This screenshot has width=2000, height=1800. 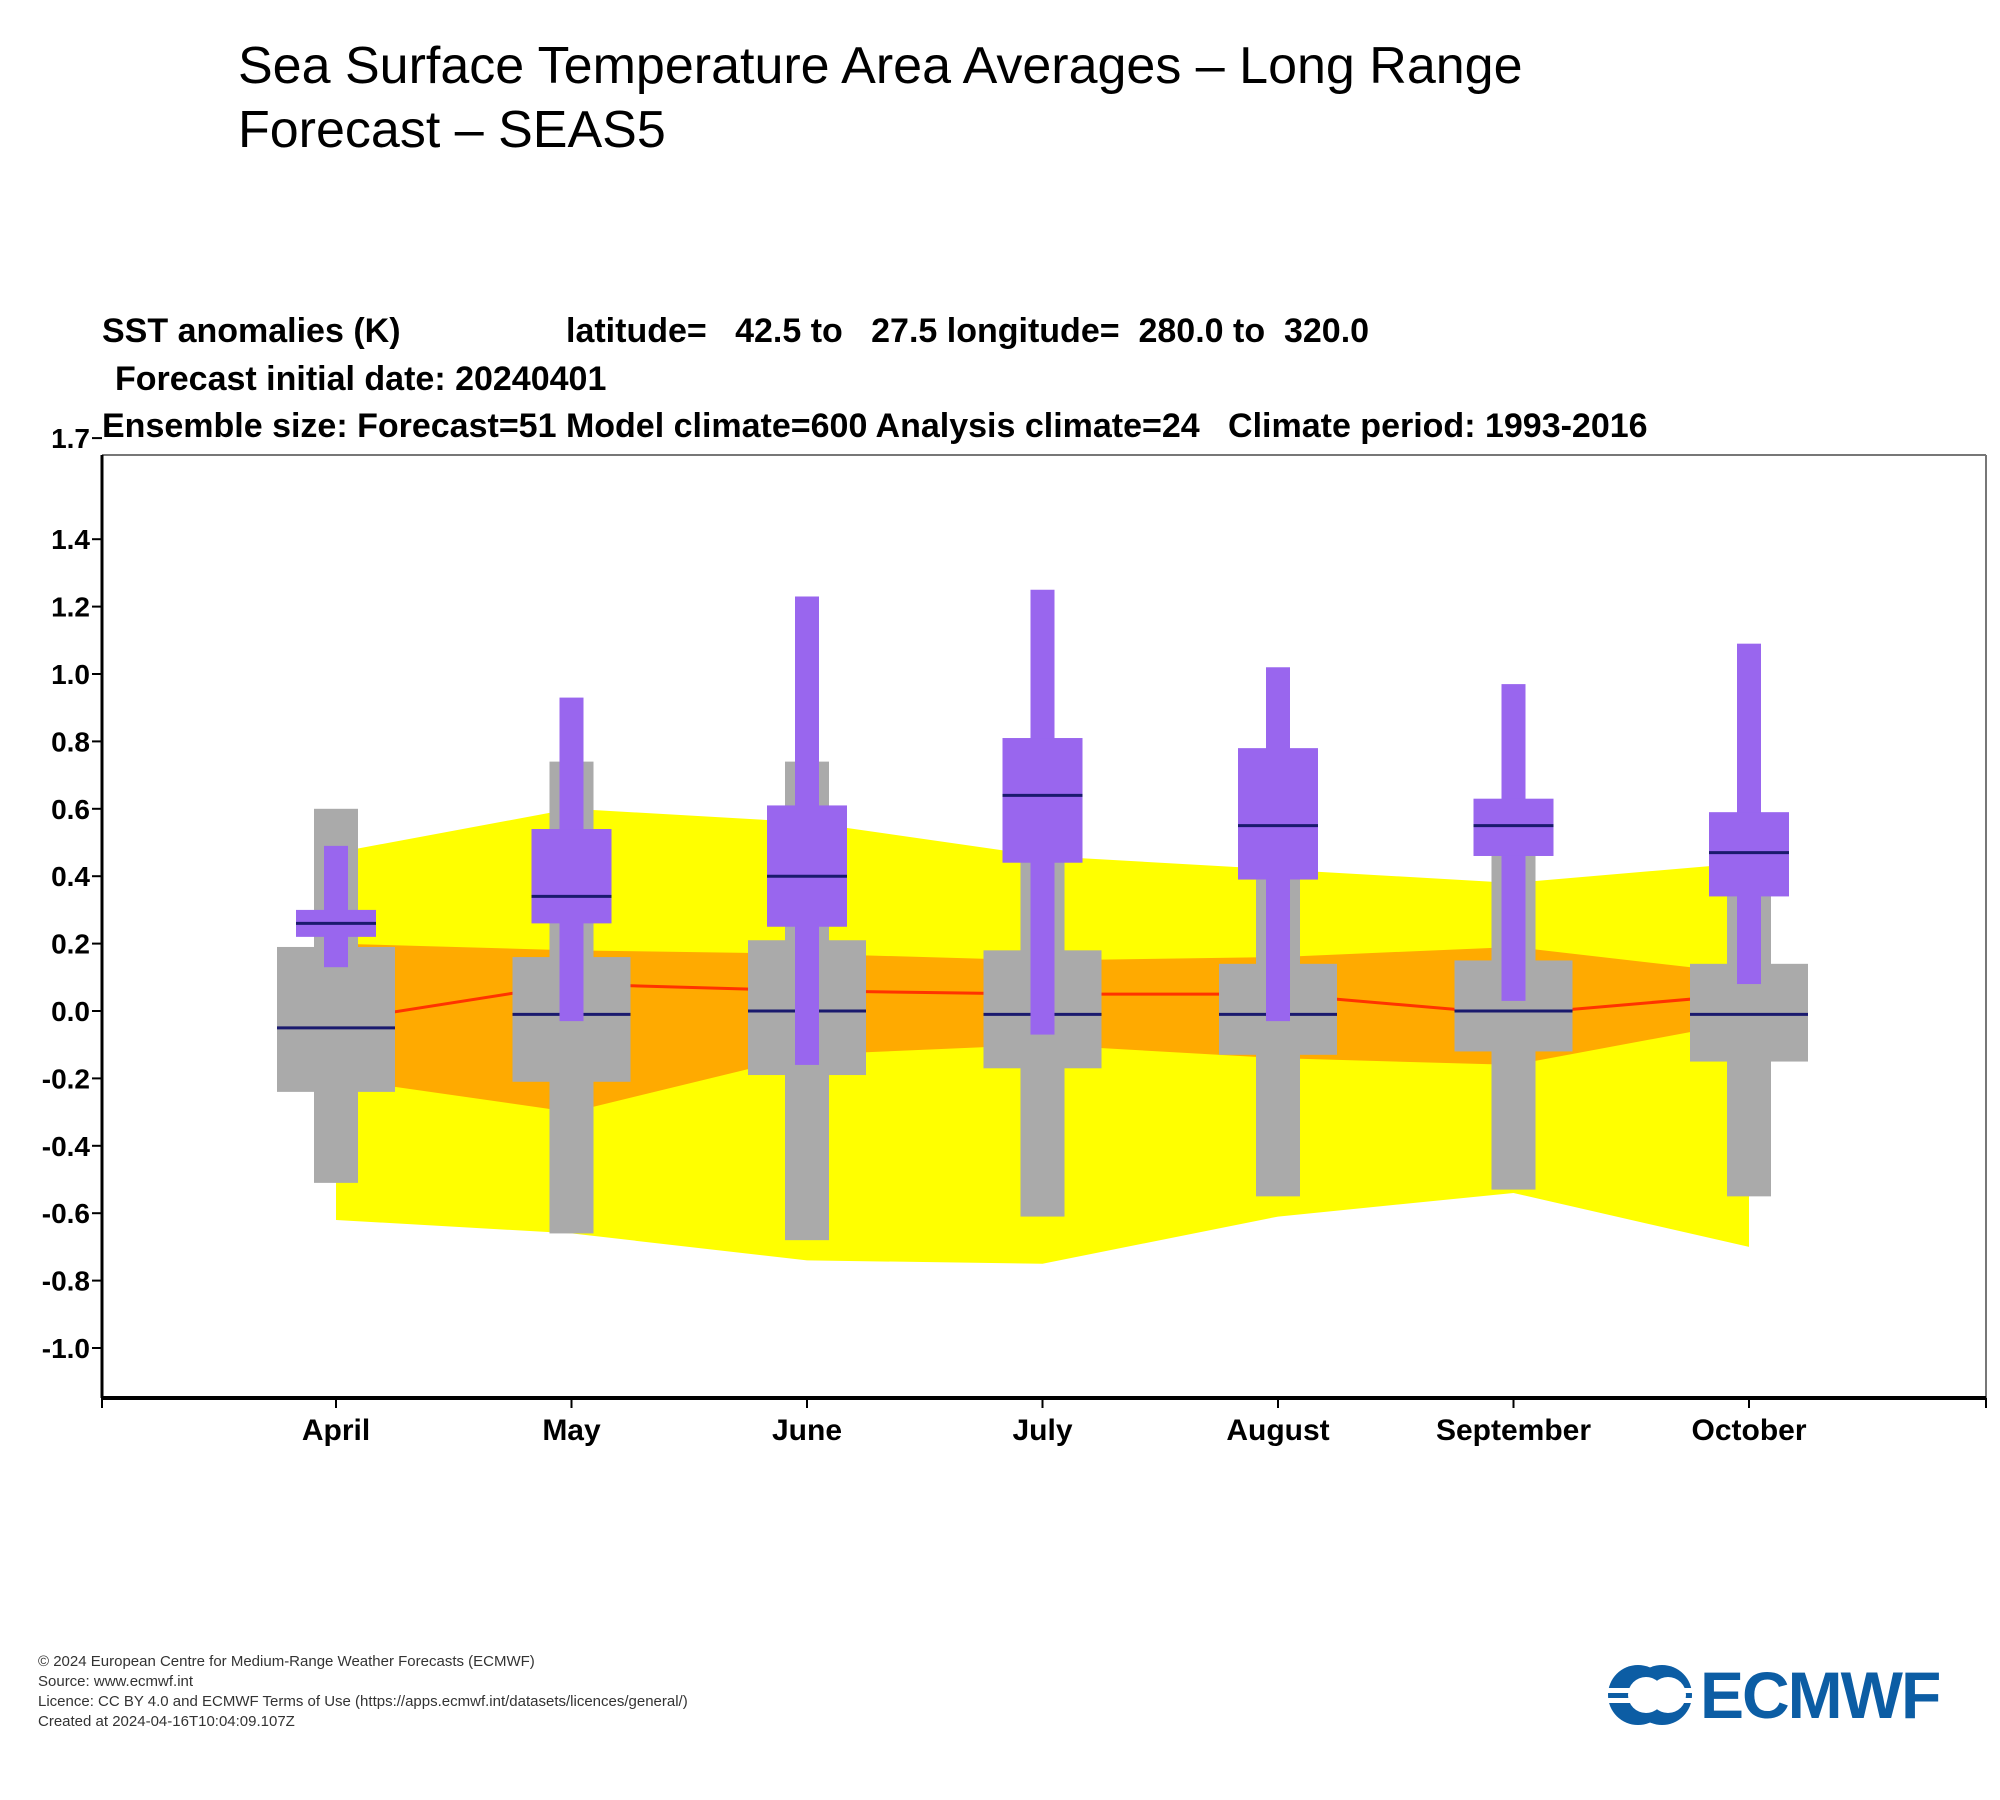 I want to click on x-tick-label: September, so click(x=1513, y=1430).